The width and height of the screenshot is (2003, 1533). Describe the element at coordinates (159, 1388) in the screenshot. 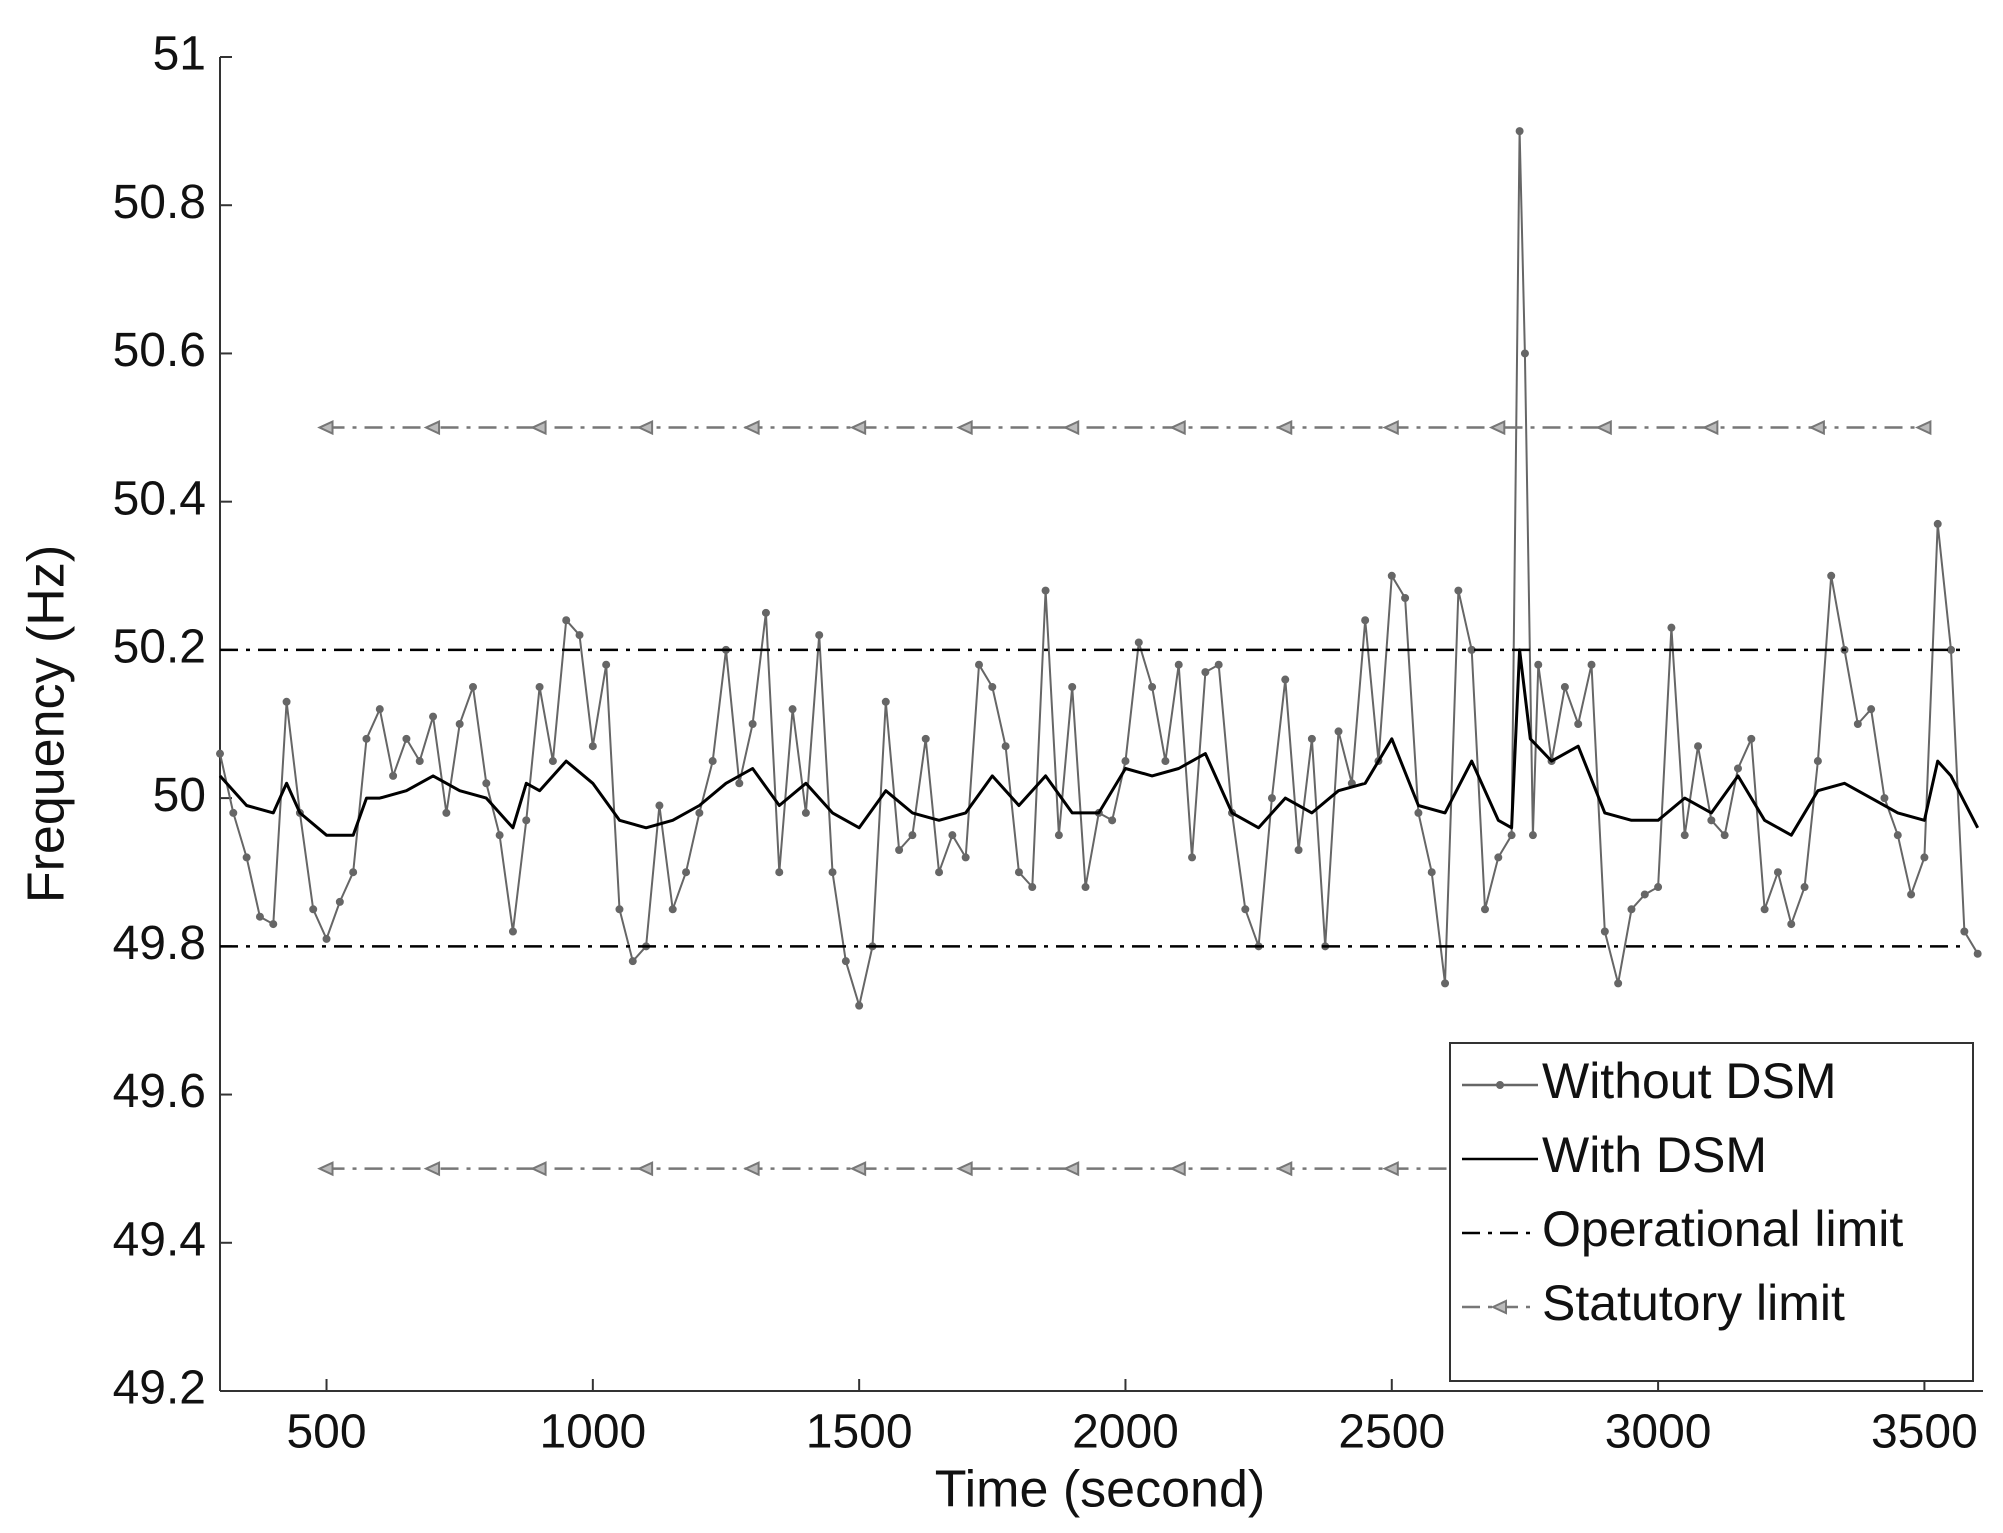

I see `y-tick-label: 49.2` at that location.